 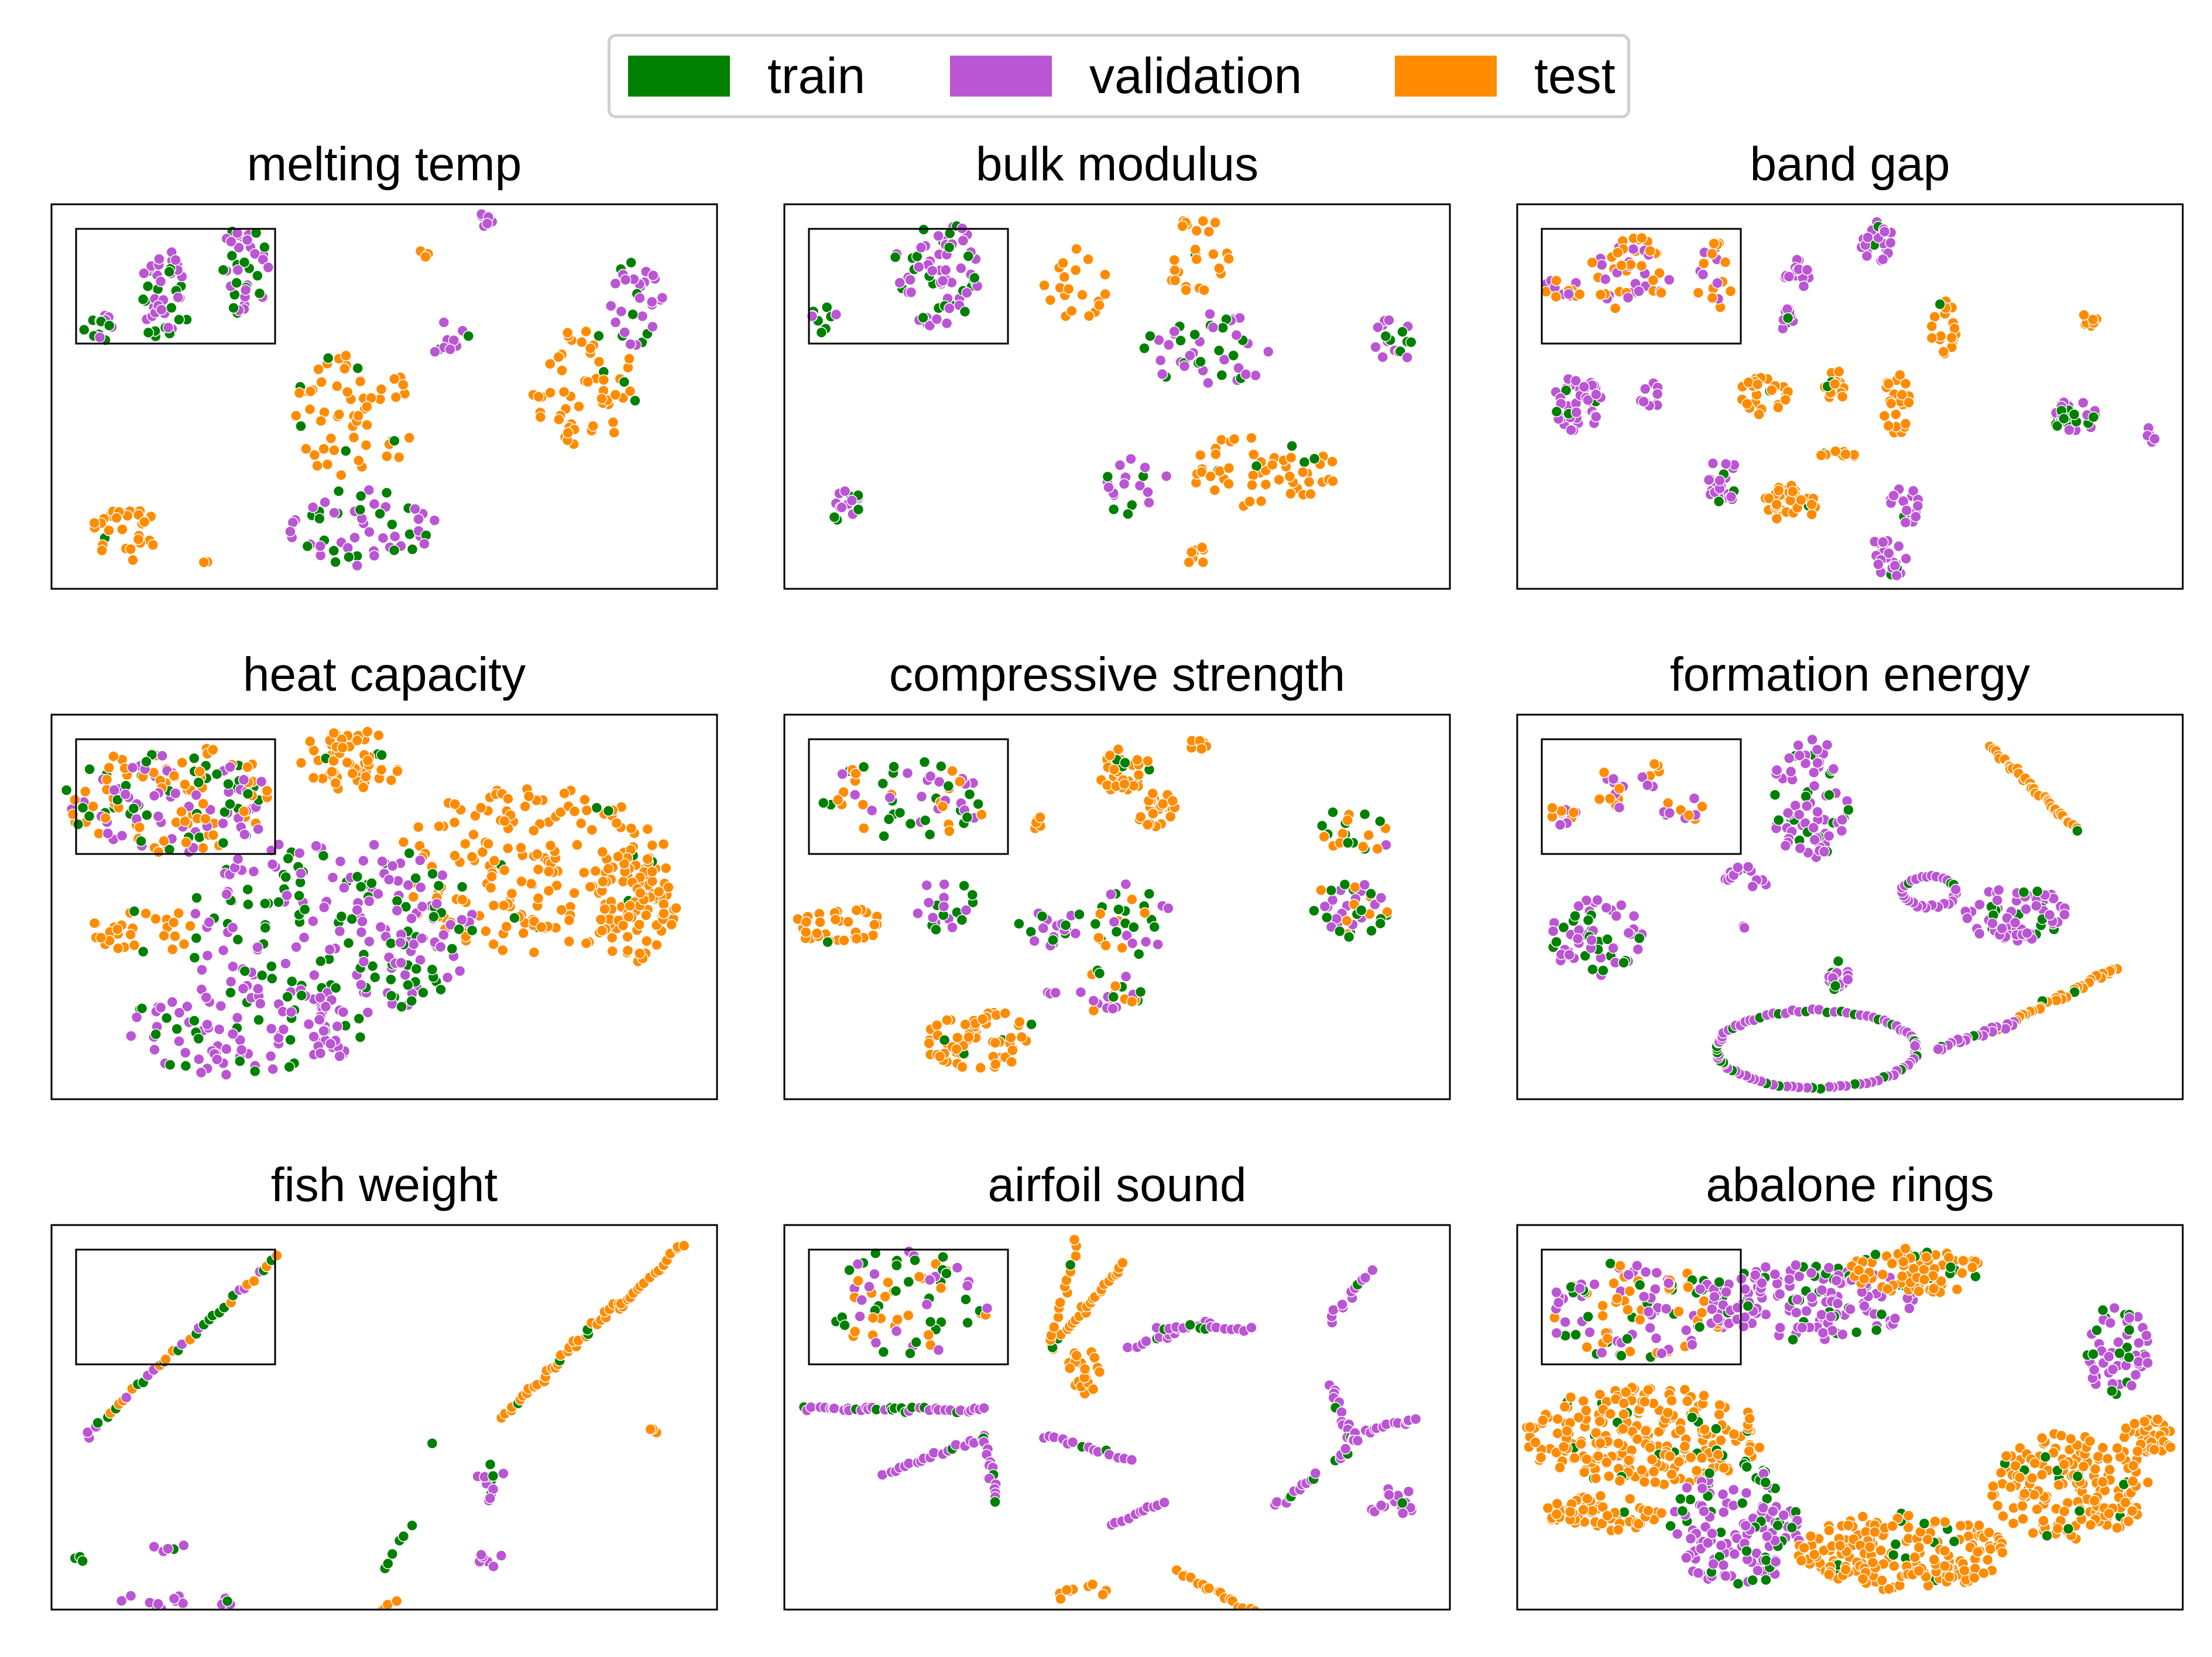 What do you see at coordinates (1119, 76) in the screenshot?
I see `legend: train validation test` at bounding box center [1119, 76].